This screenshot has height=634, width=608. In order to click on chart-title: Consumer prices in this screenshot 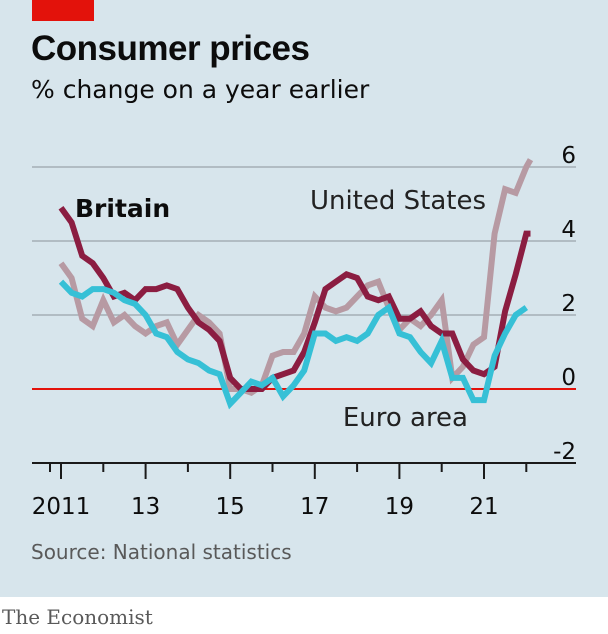, I will do `click(170, 48)`.